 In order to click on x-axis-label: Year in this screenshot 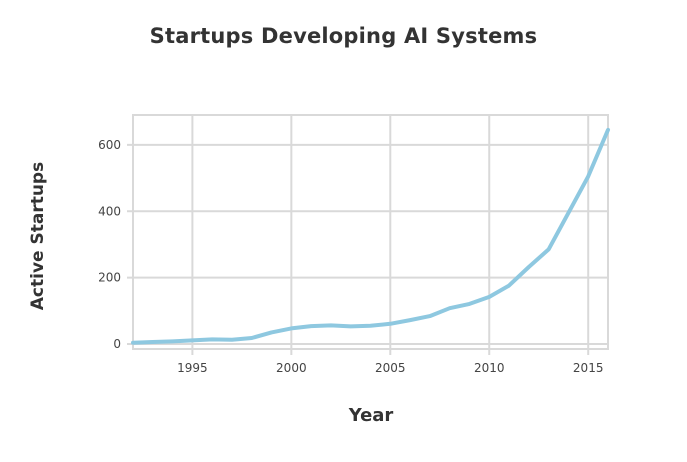, I will do `click(371, 415)`.